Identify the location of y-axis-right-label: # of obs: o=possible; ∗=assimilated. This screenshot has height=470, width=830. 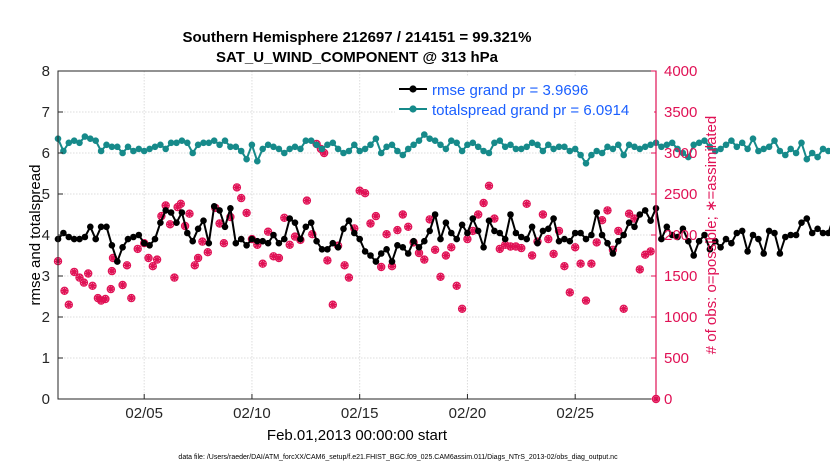
(711, 235).